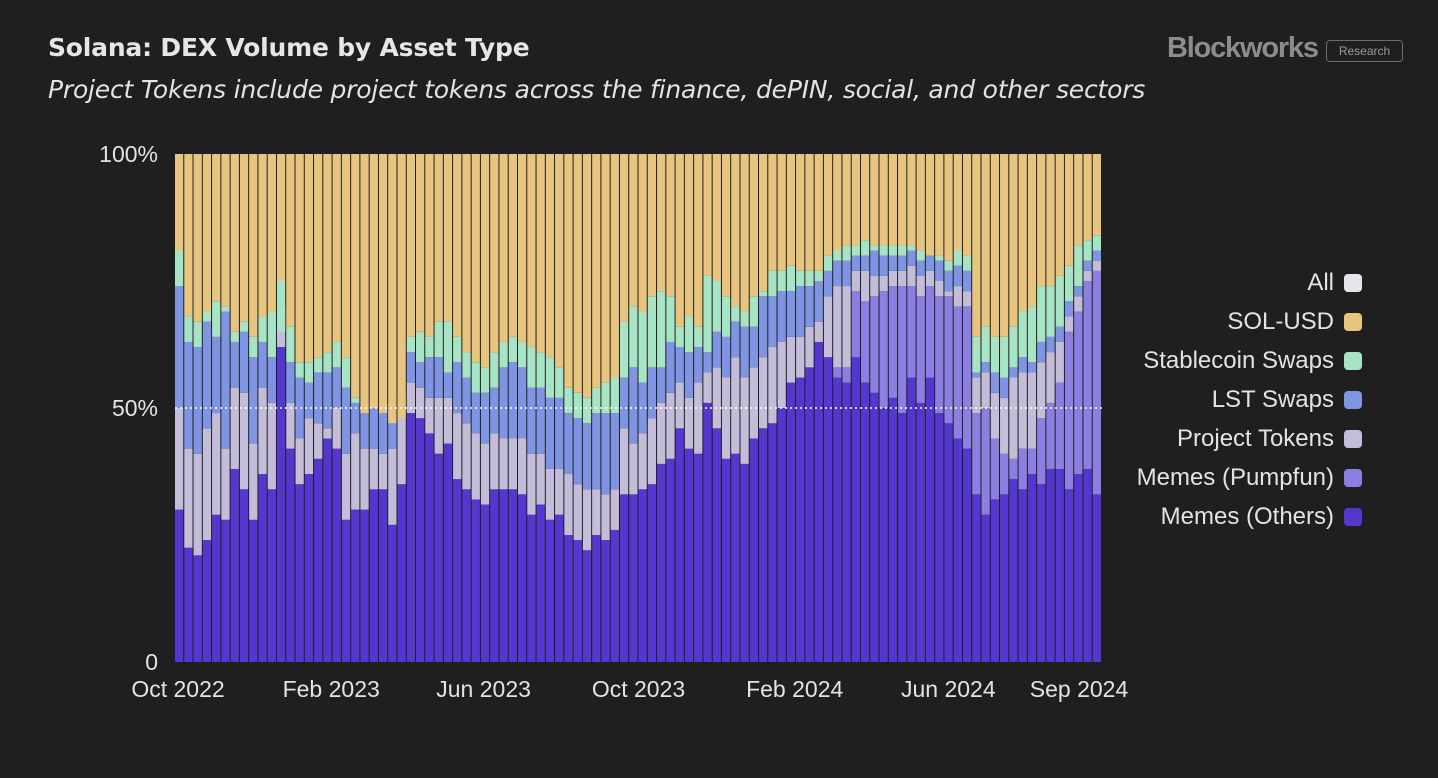 This screenshot has height=778, width=1438. I want to click on legend-item-memes-pumpfun: Memes (Pumpfun), so click(1249, 478).